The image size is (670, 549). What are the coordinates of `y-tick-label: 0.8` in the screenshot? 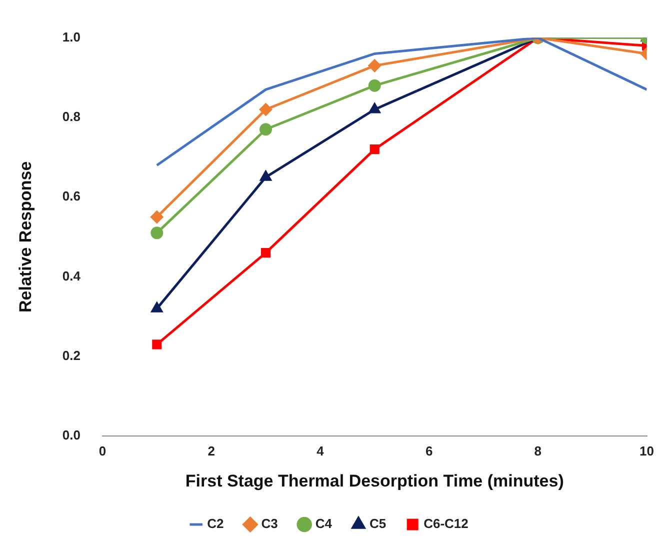 It's located at (71, 116).